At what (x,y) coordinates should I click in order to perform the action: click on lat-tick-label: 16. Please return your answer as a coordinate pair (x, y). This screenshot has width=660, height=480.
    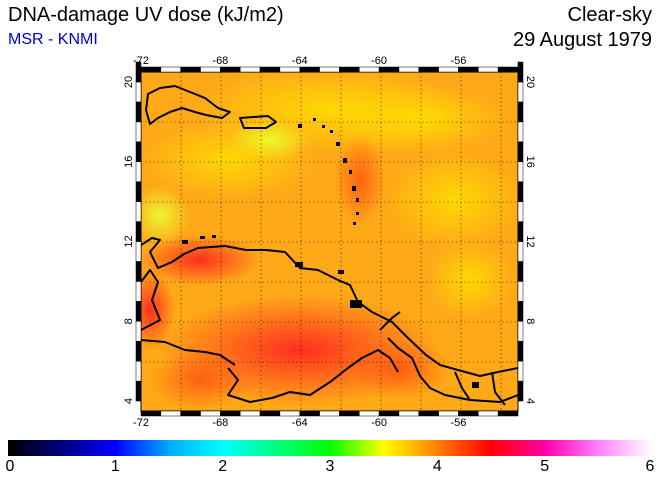
    Looking at the image, I should click on (129, 162).